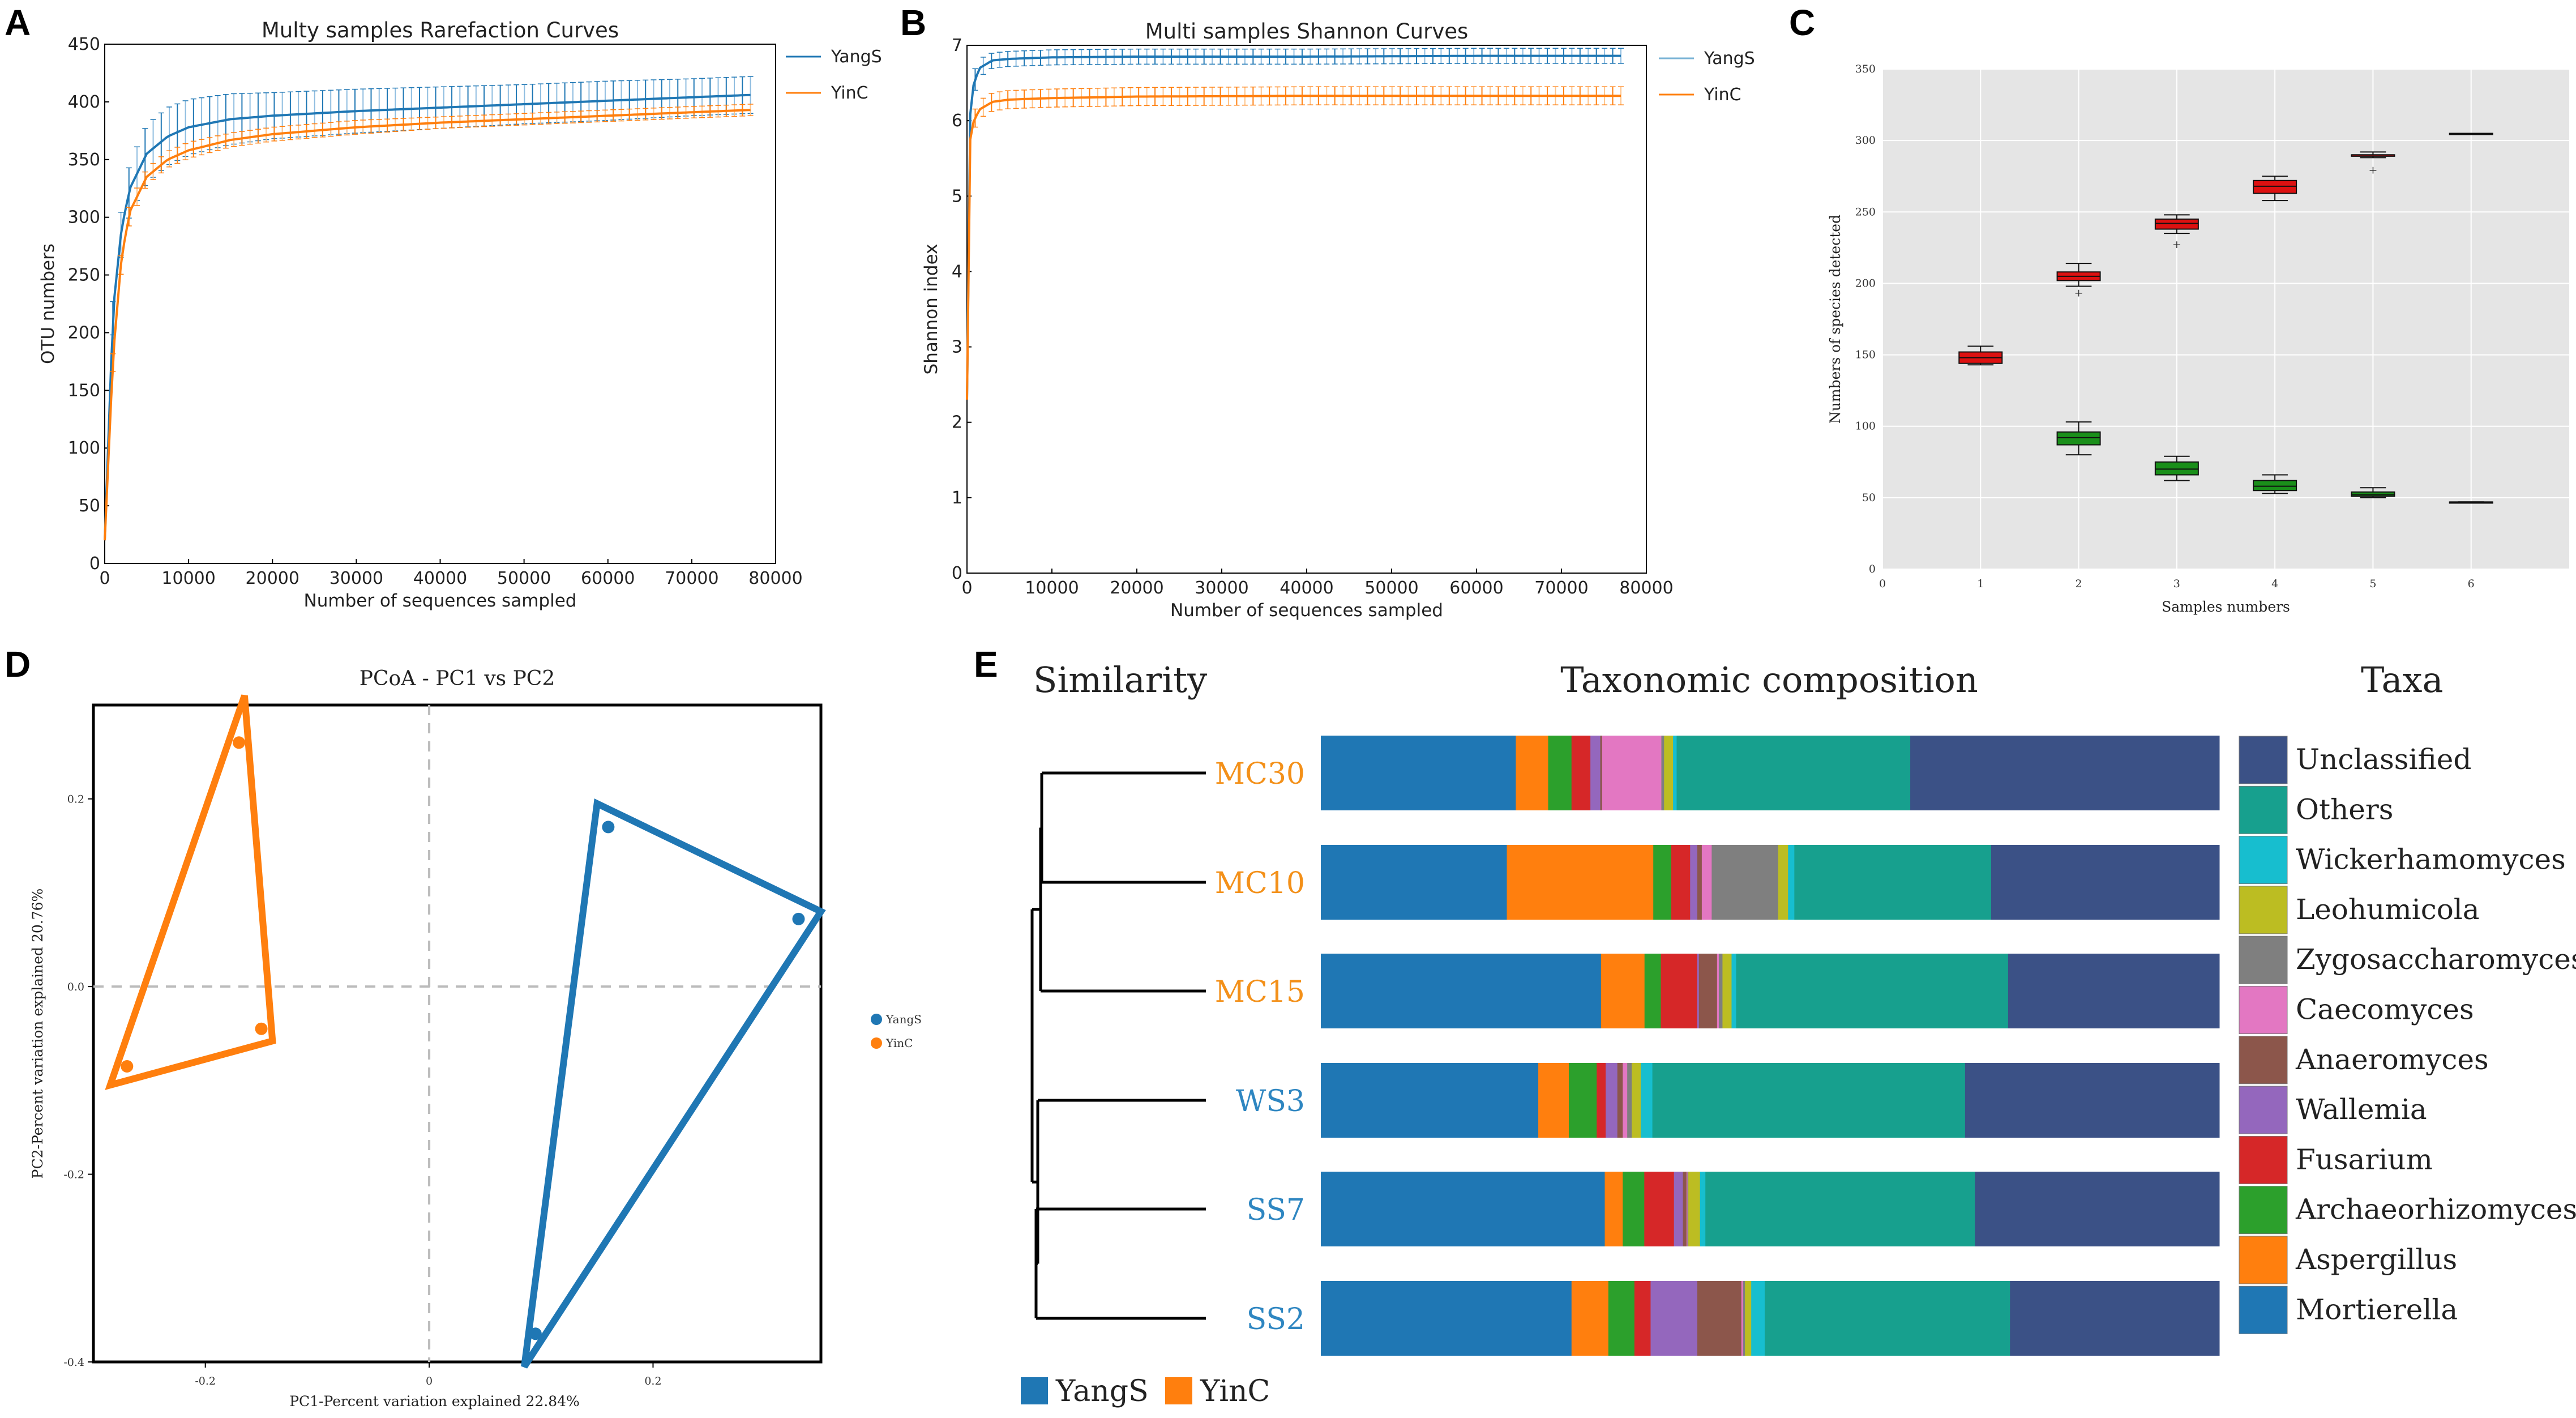  Describe the element at coordinates (2344, 809) in the screenshot. I see `legend-label-others: Others` at that location.